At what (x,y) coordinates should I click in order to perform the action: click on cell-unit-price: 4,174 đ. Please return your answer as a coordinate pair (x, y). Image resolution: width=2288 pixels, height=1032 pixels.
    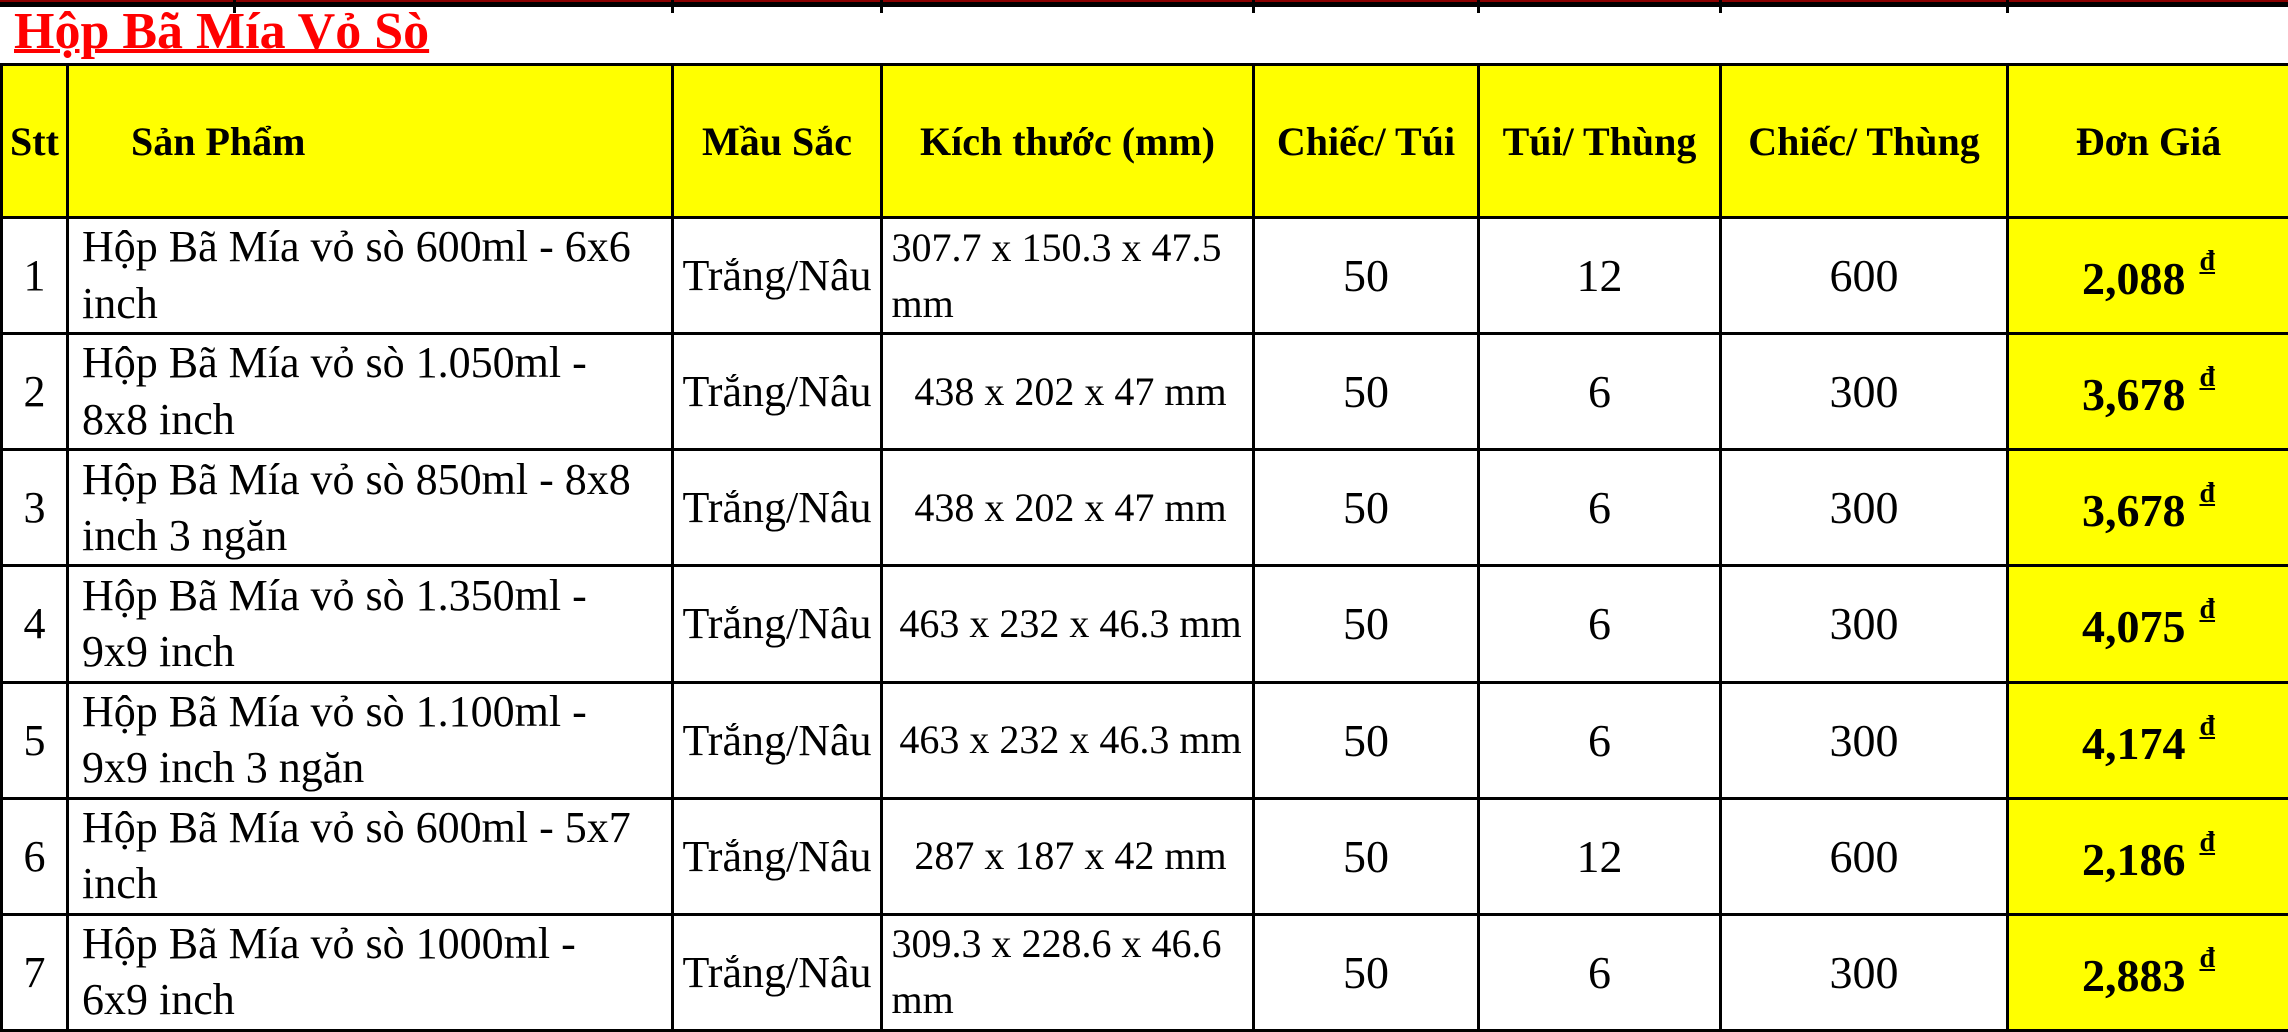
    Looking at the image, I should click on (2147, 740).